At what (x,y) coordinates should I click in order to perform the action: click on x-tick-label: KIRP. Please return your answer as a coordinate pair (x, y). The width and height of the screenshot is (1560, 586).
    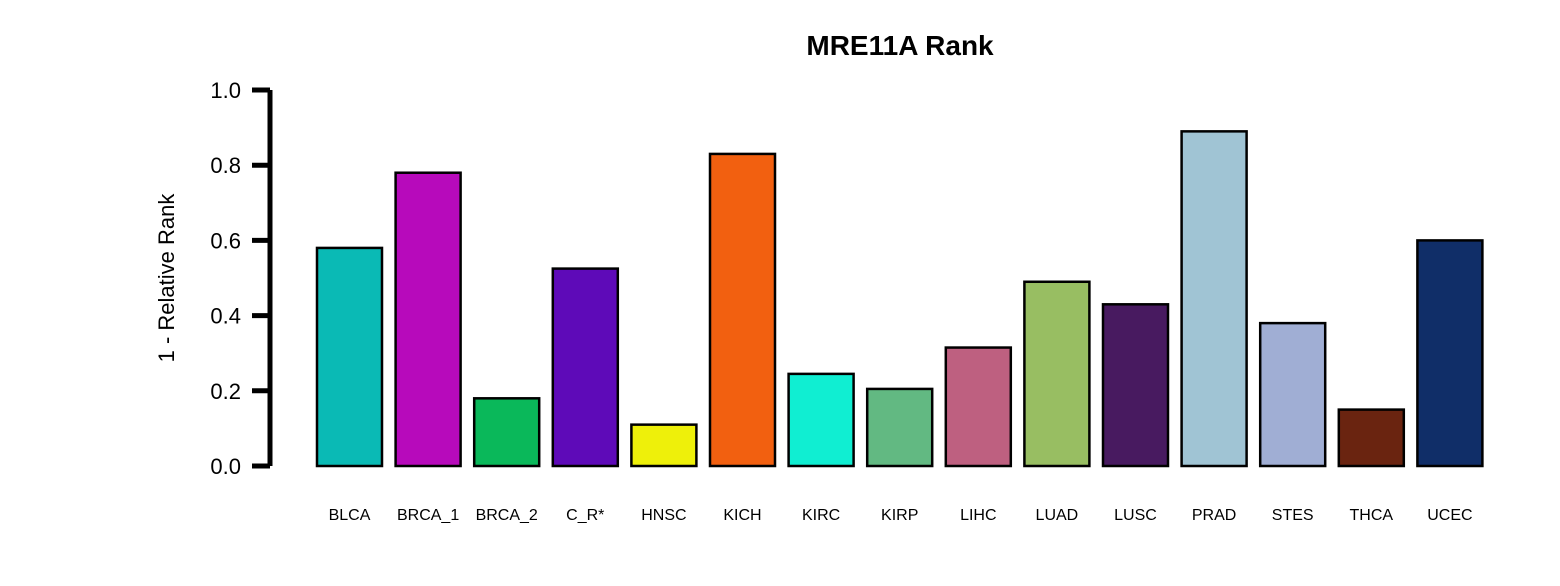
    Looking at the image, I should click on (899, 515).